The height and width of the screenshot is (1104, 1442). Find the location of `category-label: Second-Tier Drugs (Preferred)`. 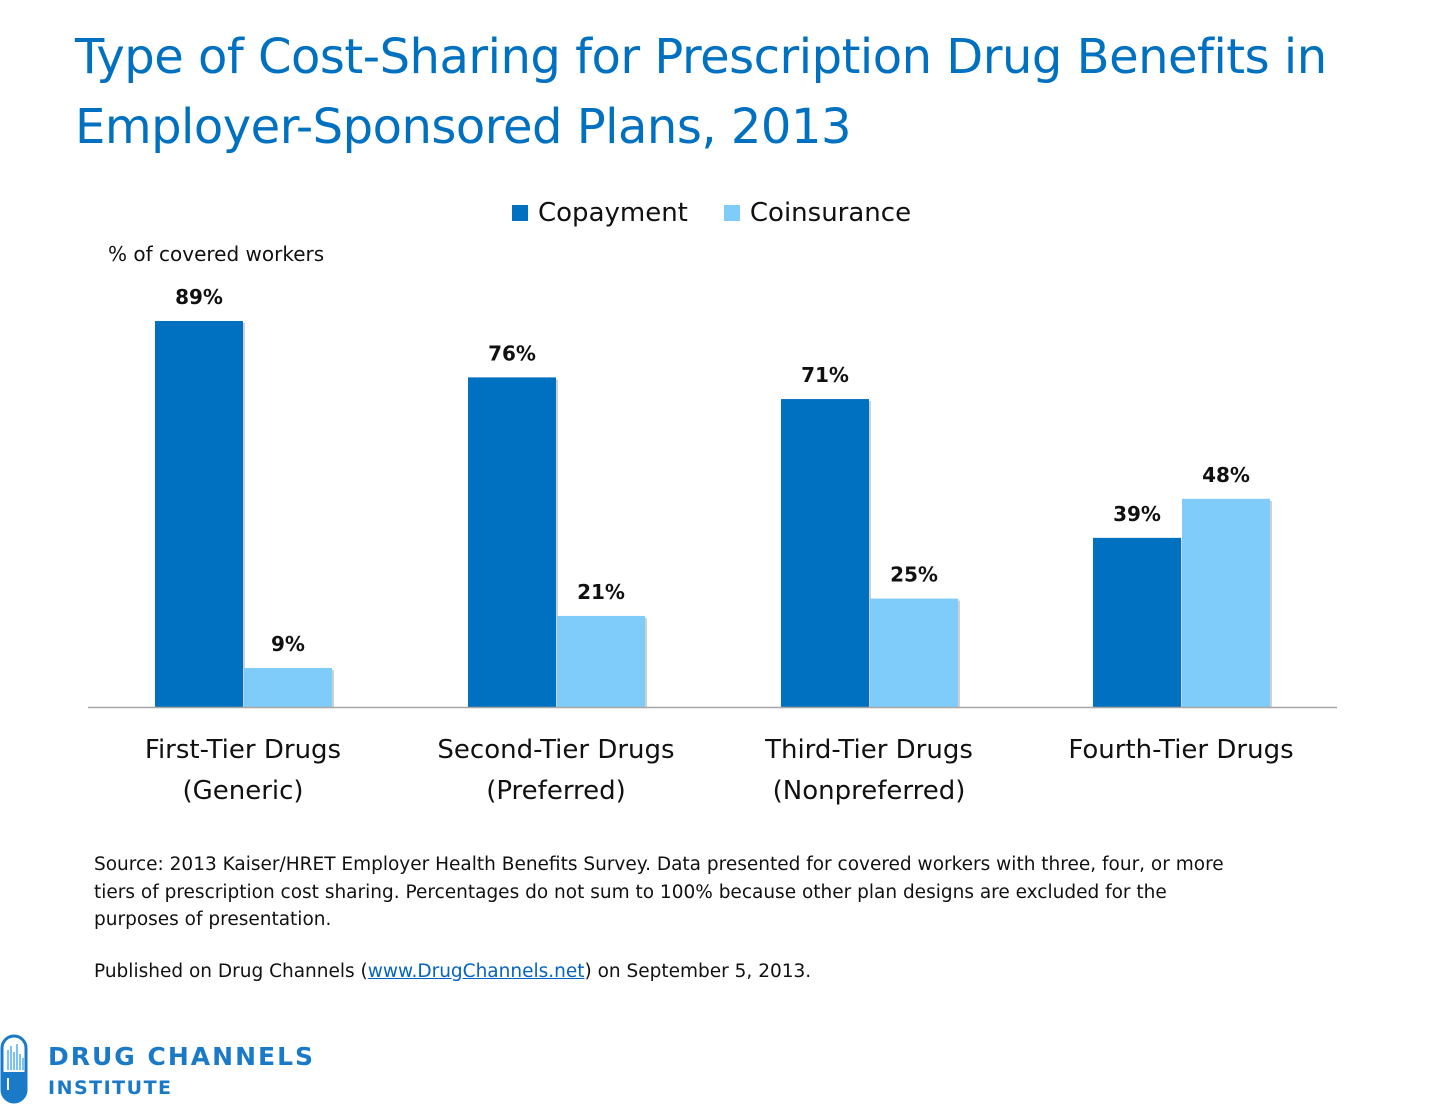

category-label: Second-Tier Drugs (Preferred) is located at coordinates (556, 771).